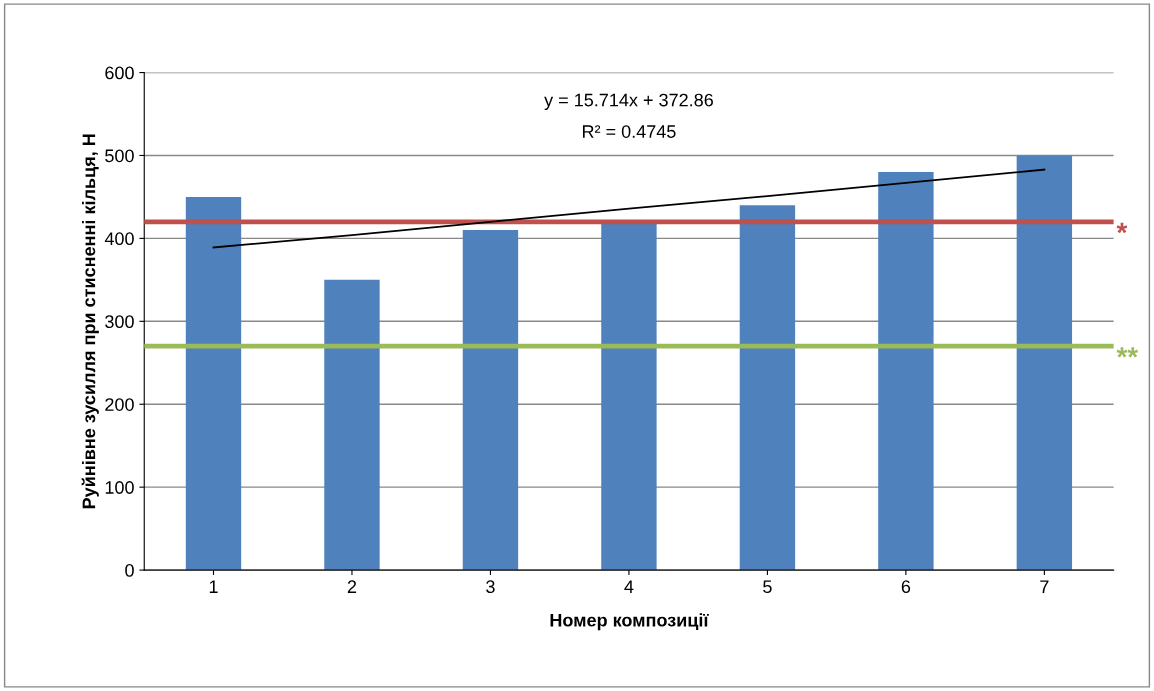 The image size is (1154, 691). I want to click on annotation: R² = 0.4745, so click(629, 131).